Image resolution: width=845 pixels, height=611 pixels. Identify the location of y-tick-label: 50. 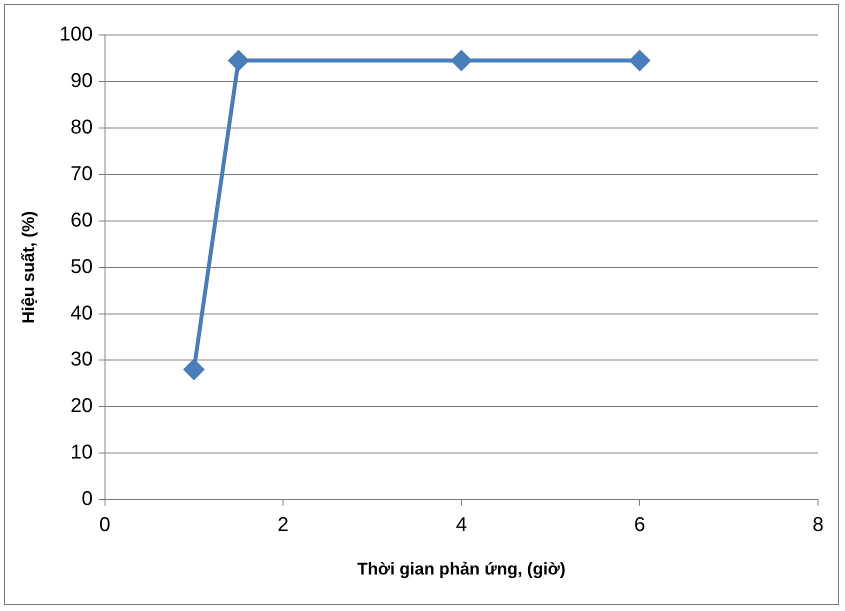
(81, 267).